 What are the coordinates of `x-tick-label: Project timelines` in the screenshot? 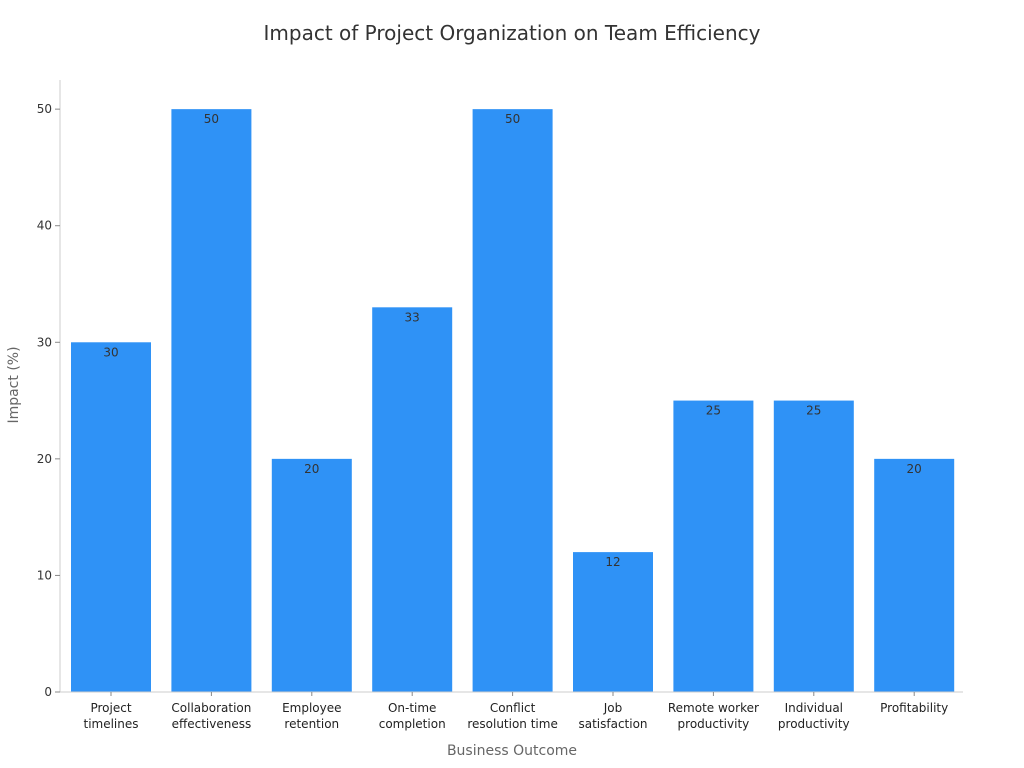 It's located at (110, 716).